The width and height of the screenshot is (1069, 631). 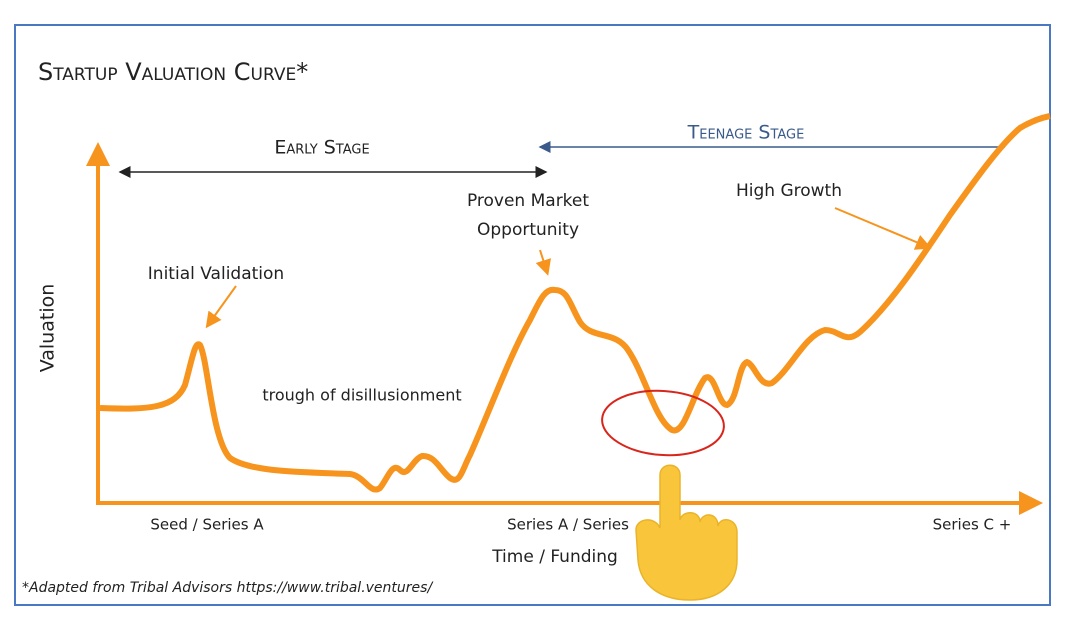 I want to click on x-axis-label: Time / Funding, so click(x=554, y=557).